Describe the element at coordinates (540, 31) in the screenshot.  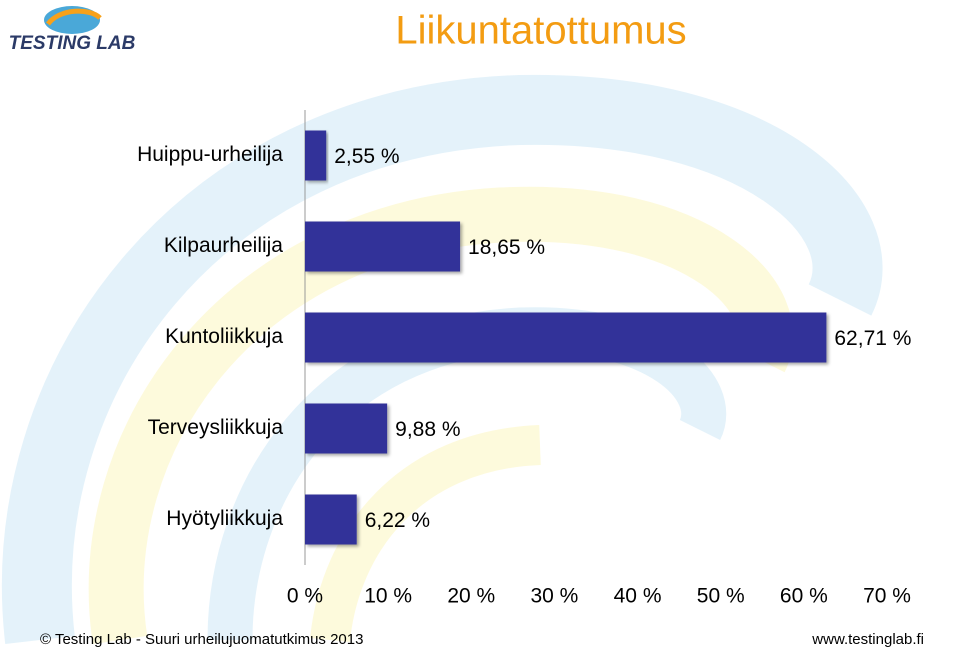
I see `chart-title: Liikuntatottumus` at that location.